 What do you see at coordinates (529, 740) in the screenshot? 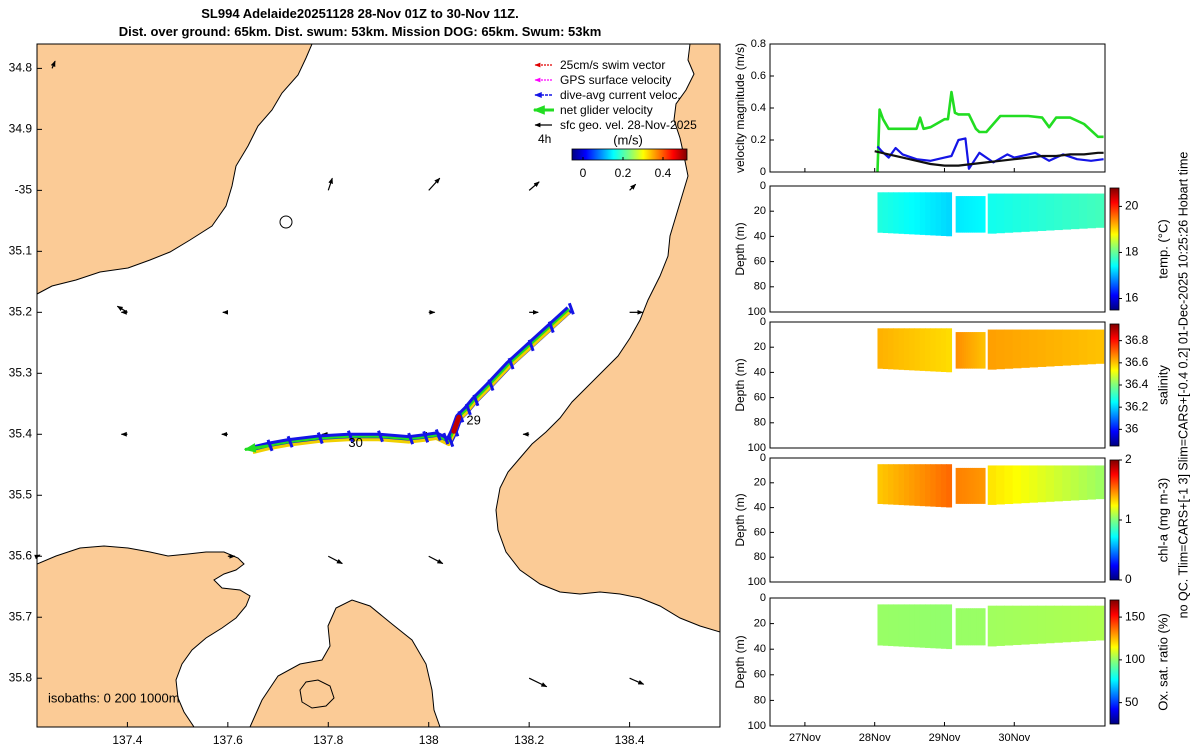
I see `map-x-tick-label: 138.2` at bounding box center [529, 740].